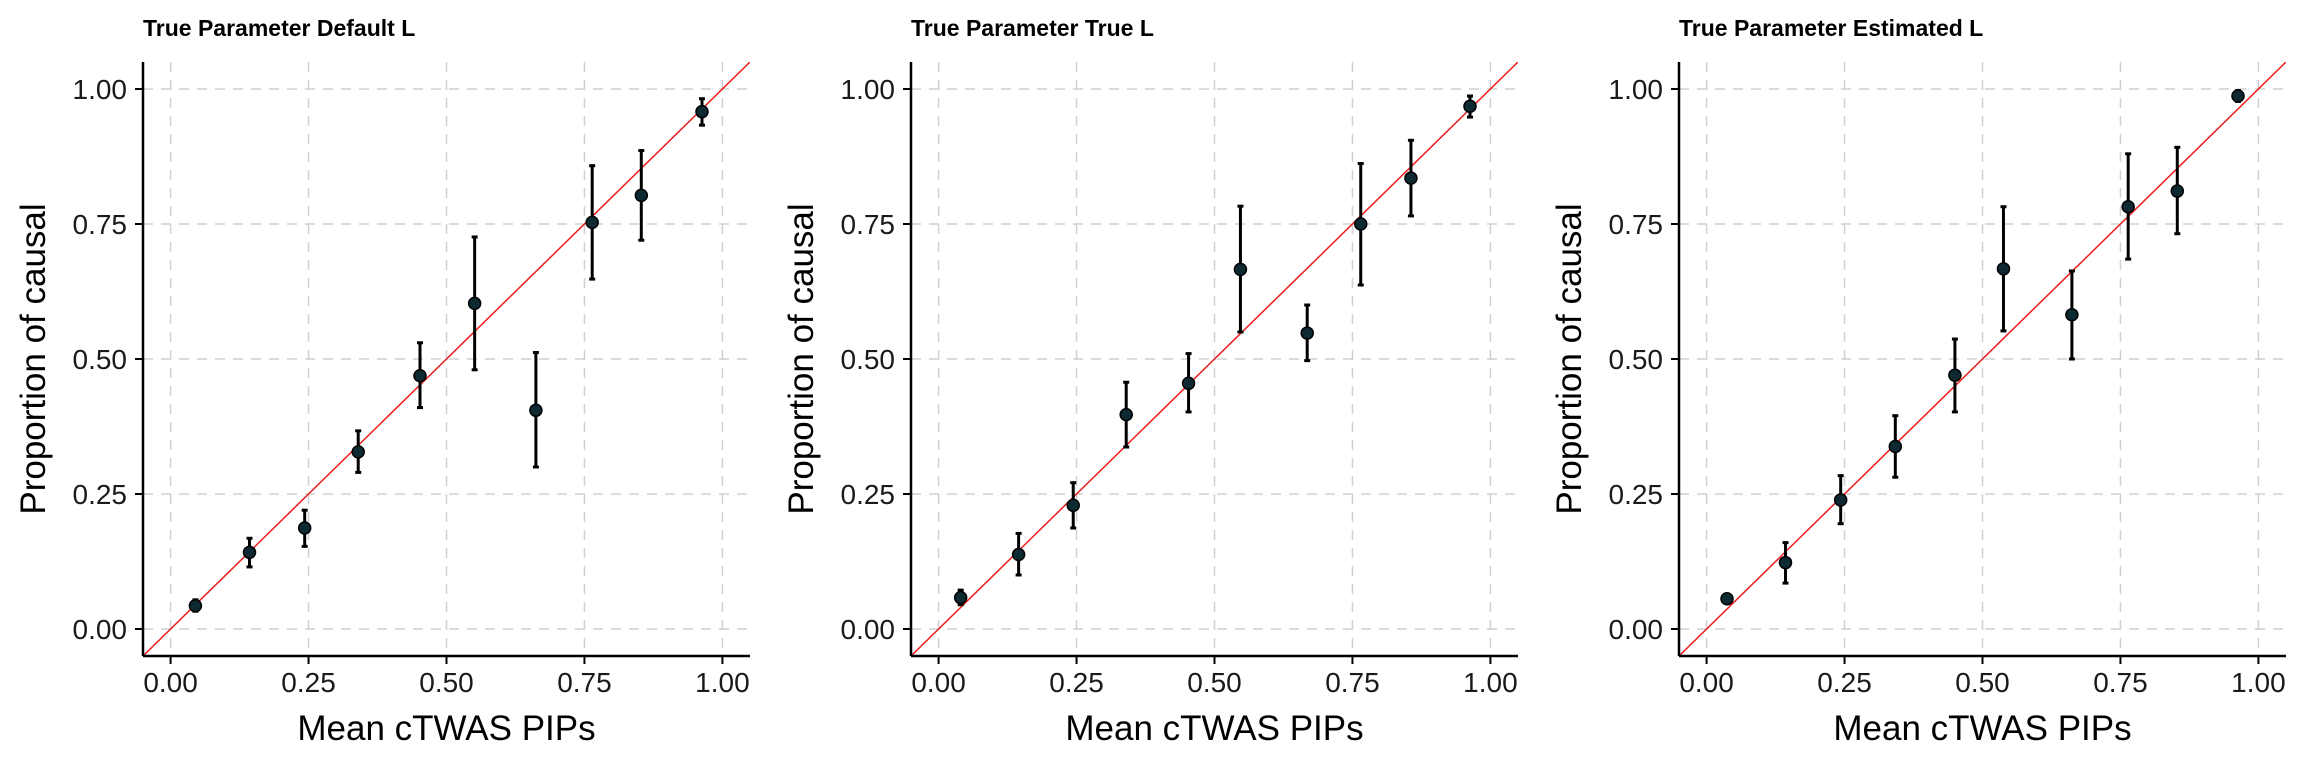 This screenshot has width=2304, height=768. Describe the element at coordinates (1032, 28) in the screenshot. I see `panel-title: True Parameter True L` at that location.